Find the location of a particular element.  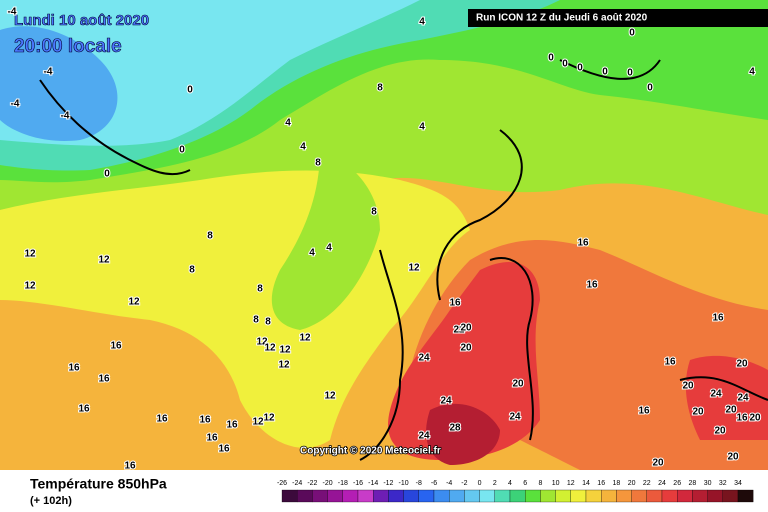

legend-tick-label: 34 is located at coordinates (738, 483).